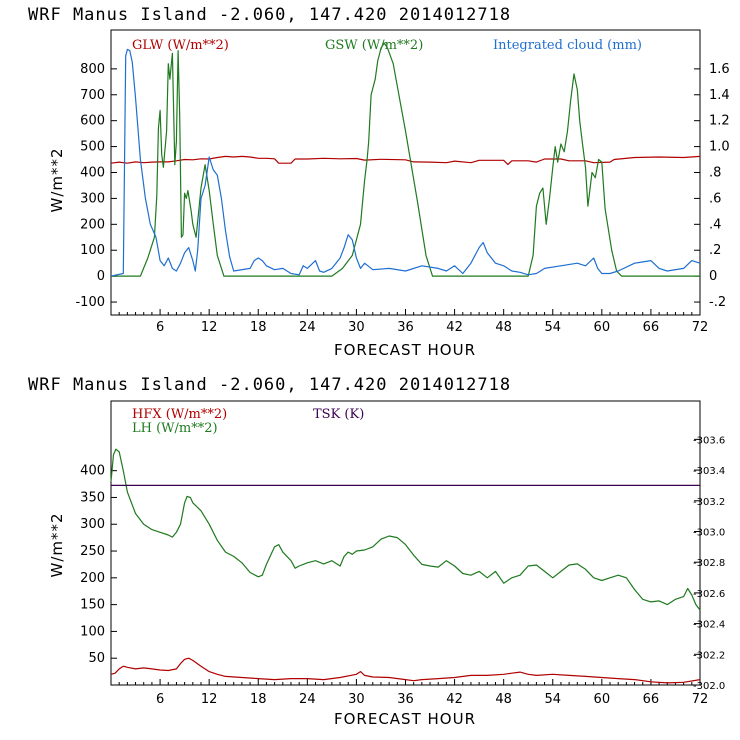 The width and height of the screenshot is (740, 740). What do you see at coordinates (92, 497) in the screenshot?
I see `y-tick-label: 350` at bounding box center [92, 497].